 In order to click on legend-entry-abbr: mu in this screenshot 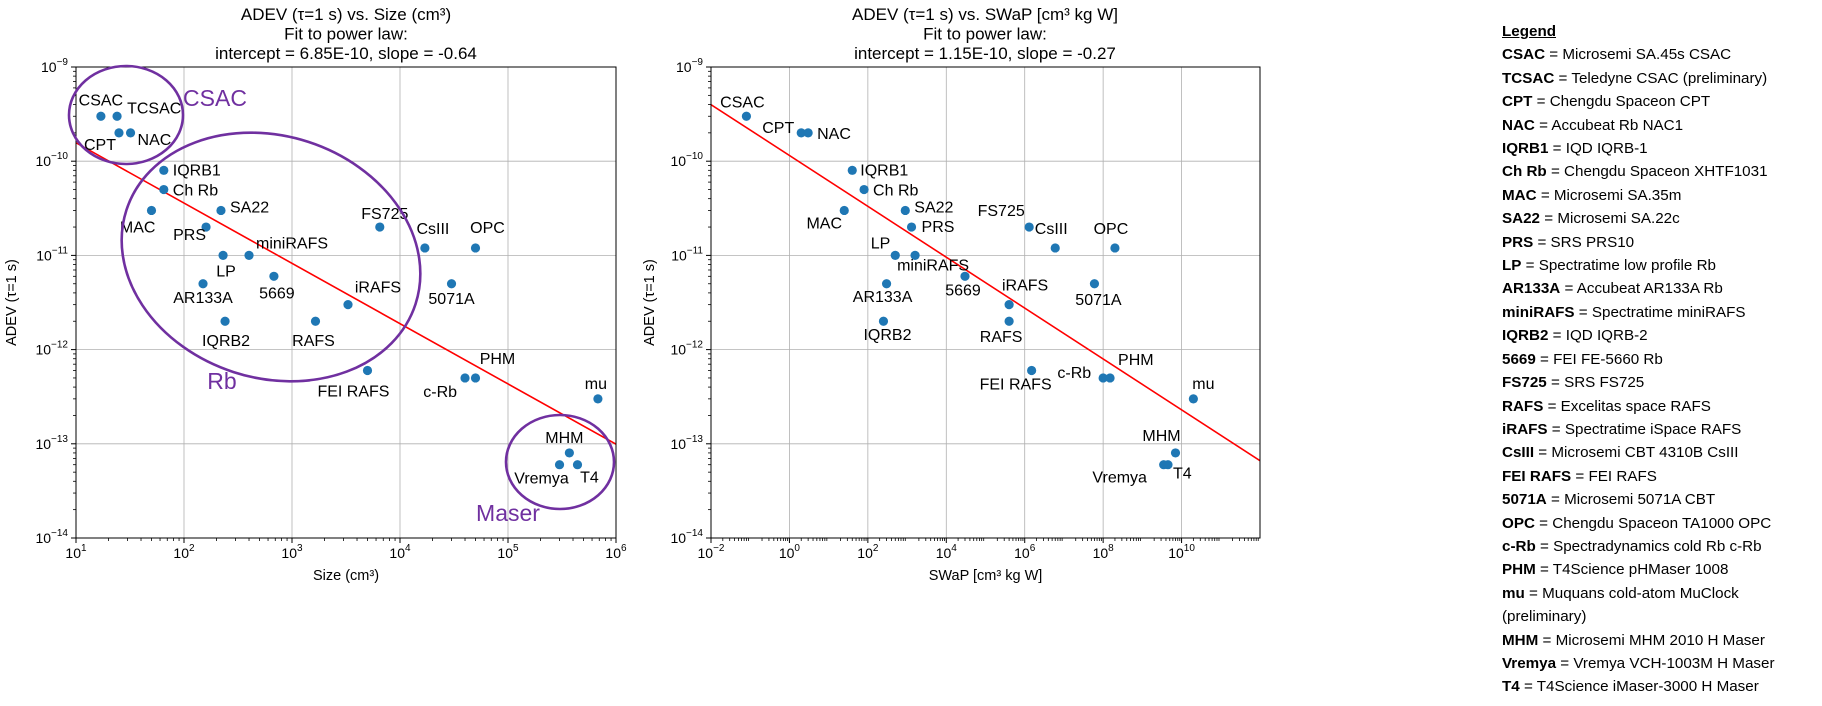, I will do `click(1513, 593)`.